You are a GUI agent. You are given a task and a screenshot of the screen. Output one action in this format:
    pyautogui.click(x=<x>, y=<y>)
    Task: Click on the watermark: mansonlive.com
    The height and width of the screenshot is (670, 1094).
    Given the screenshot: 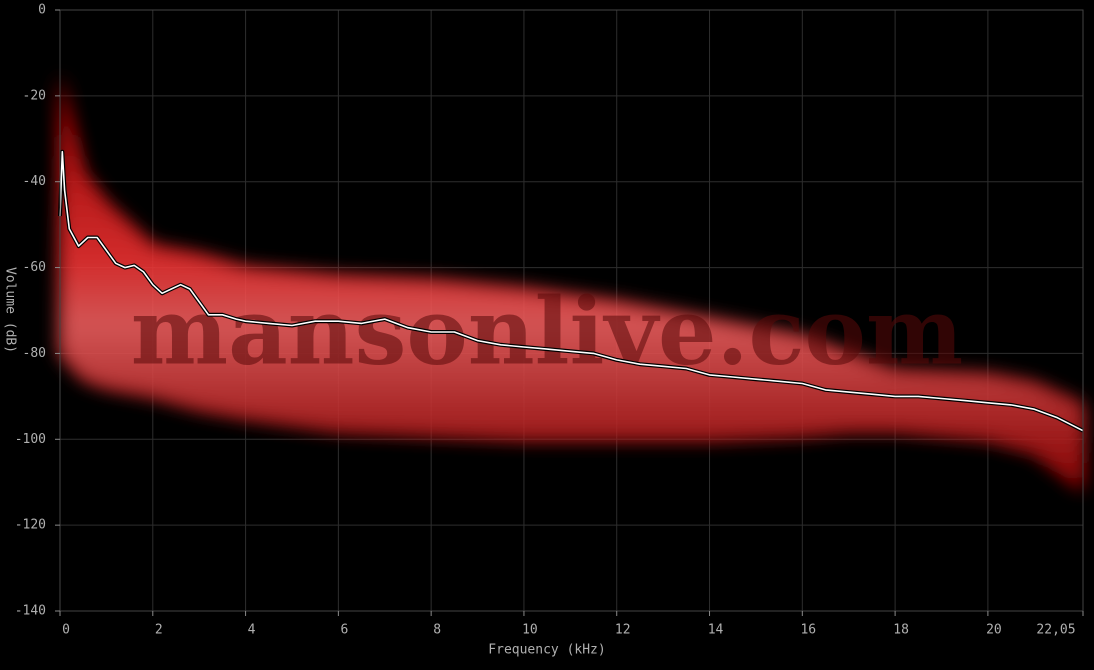 What is the action you would take?
    pyautogui.click(x=547, y=332)
    